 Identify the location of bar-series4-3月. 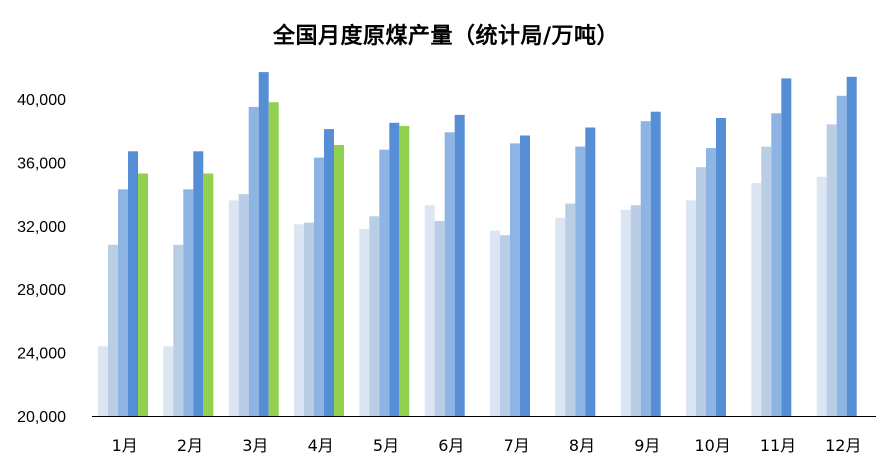
(263, 244).